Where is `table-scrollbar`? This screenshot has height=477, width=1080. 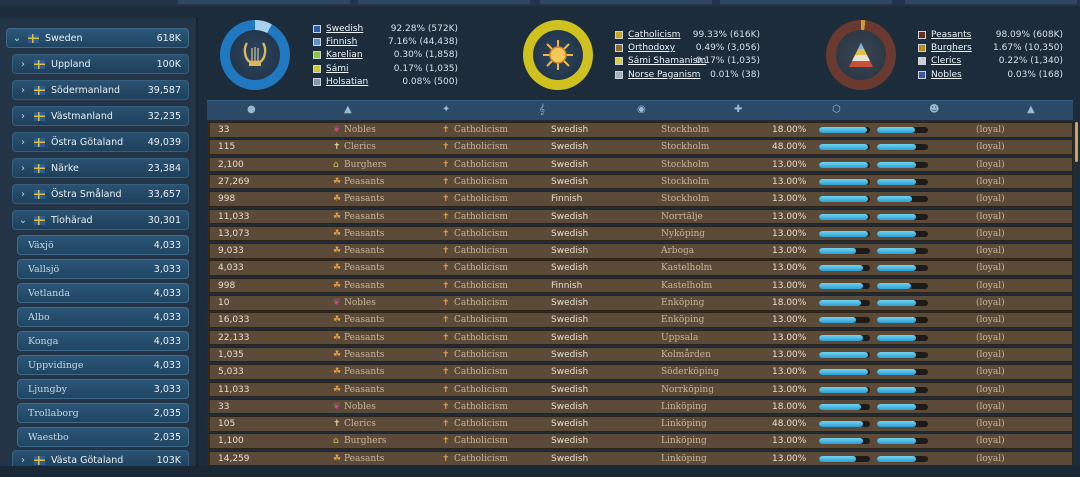
table-scrollbar is located at coordinates (1076, 142).